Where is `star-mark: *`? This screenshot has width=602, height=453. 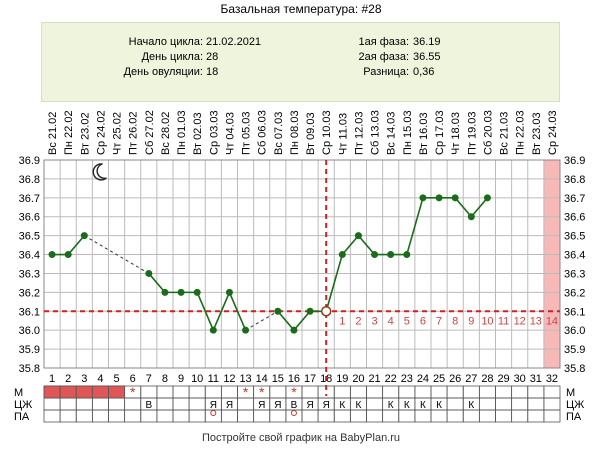 star-mark: * is located at coordinates (133, 392).